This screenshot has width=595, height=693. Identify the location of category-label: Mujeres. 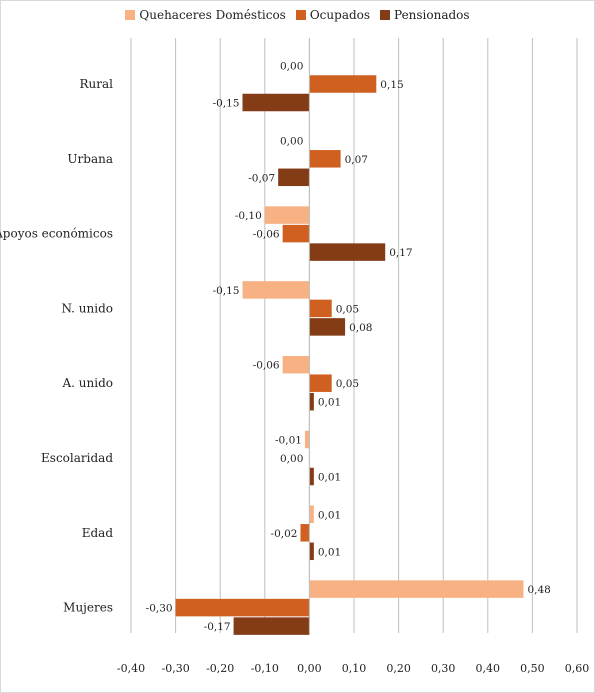
(88, 608).